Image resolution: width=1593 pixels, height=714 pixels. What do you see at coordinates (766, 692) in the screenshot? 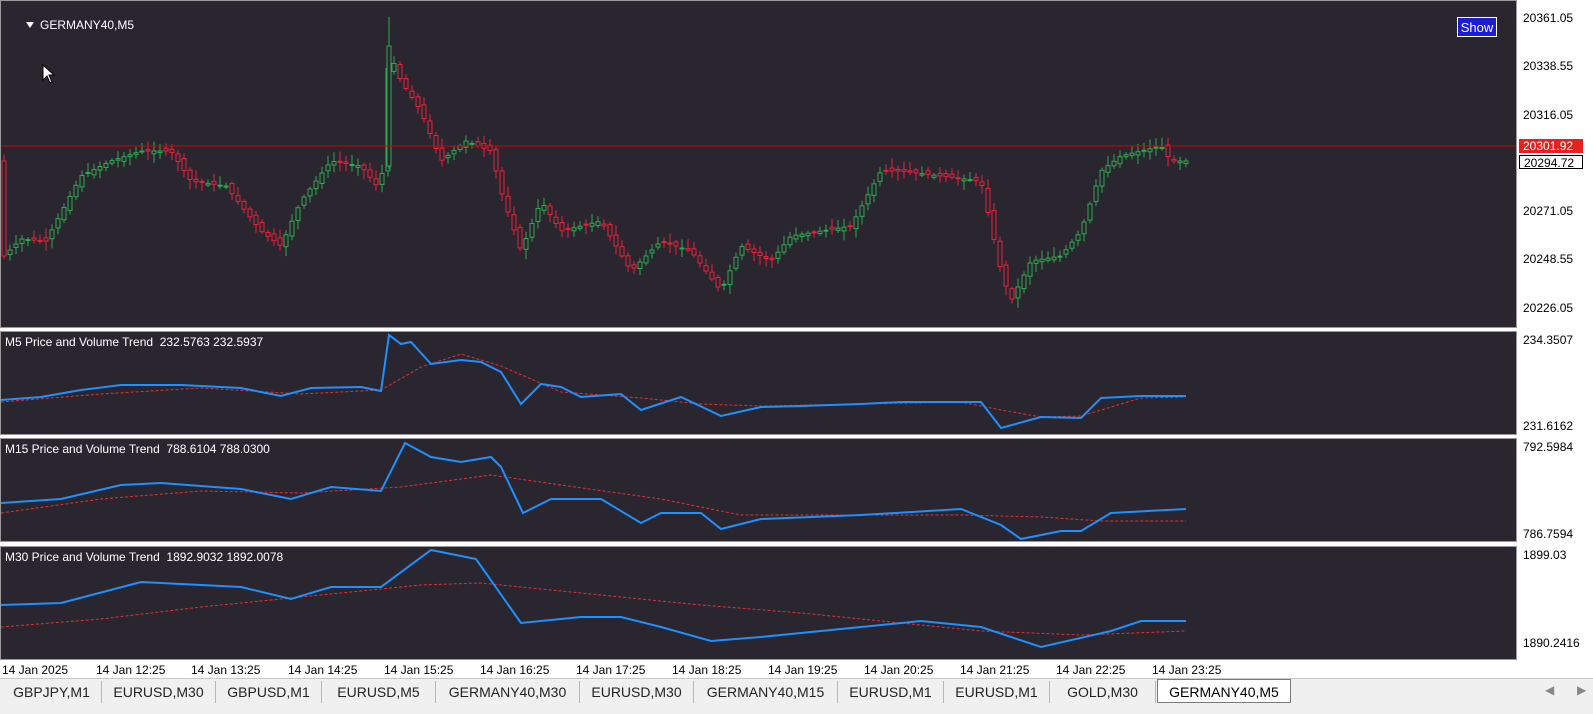
I see `tab-germany40-m15: GERMANY40,M15` at bounding box center [766, 692].